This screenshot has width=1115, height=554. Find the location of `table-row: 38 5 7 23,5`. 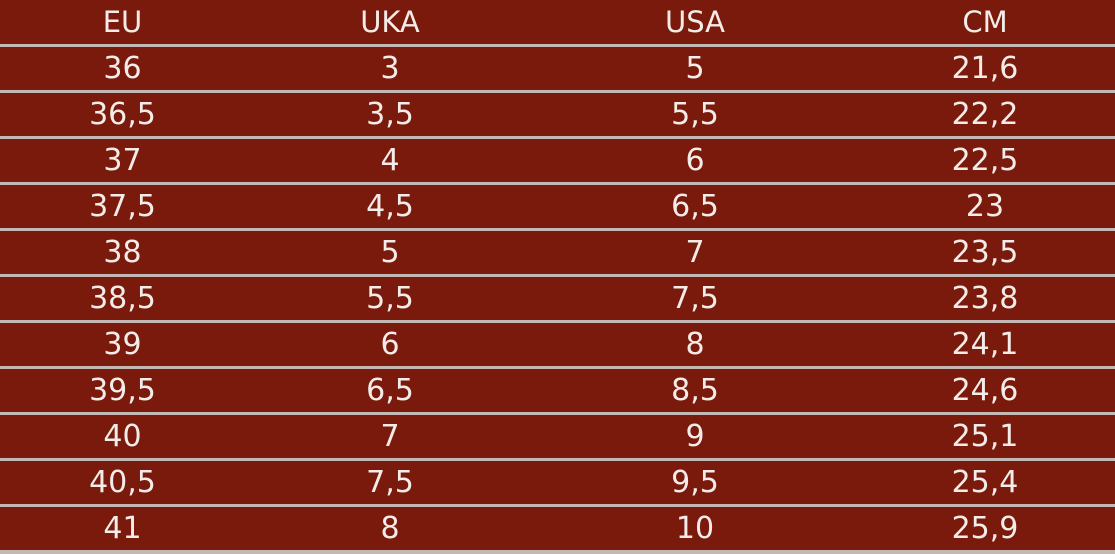

table-row: 38 5 7 23,5 is located at coordinates (557, 252).